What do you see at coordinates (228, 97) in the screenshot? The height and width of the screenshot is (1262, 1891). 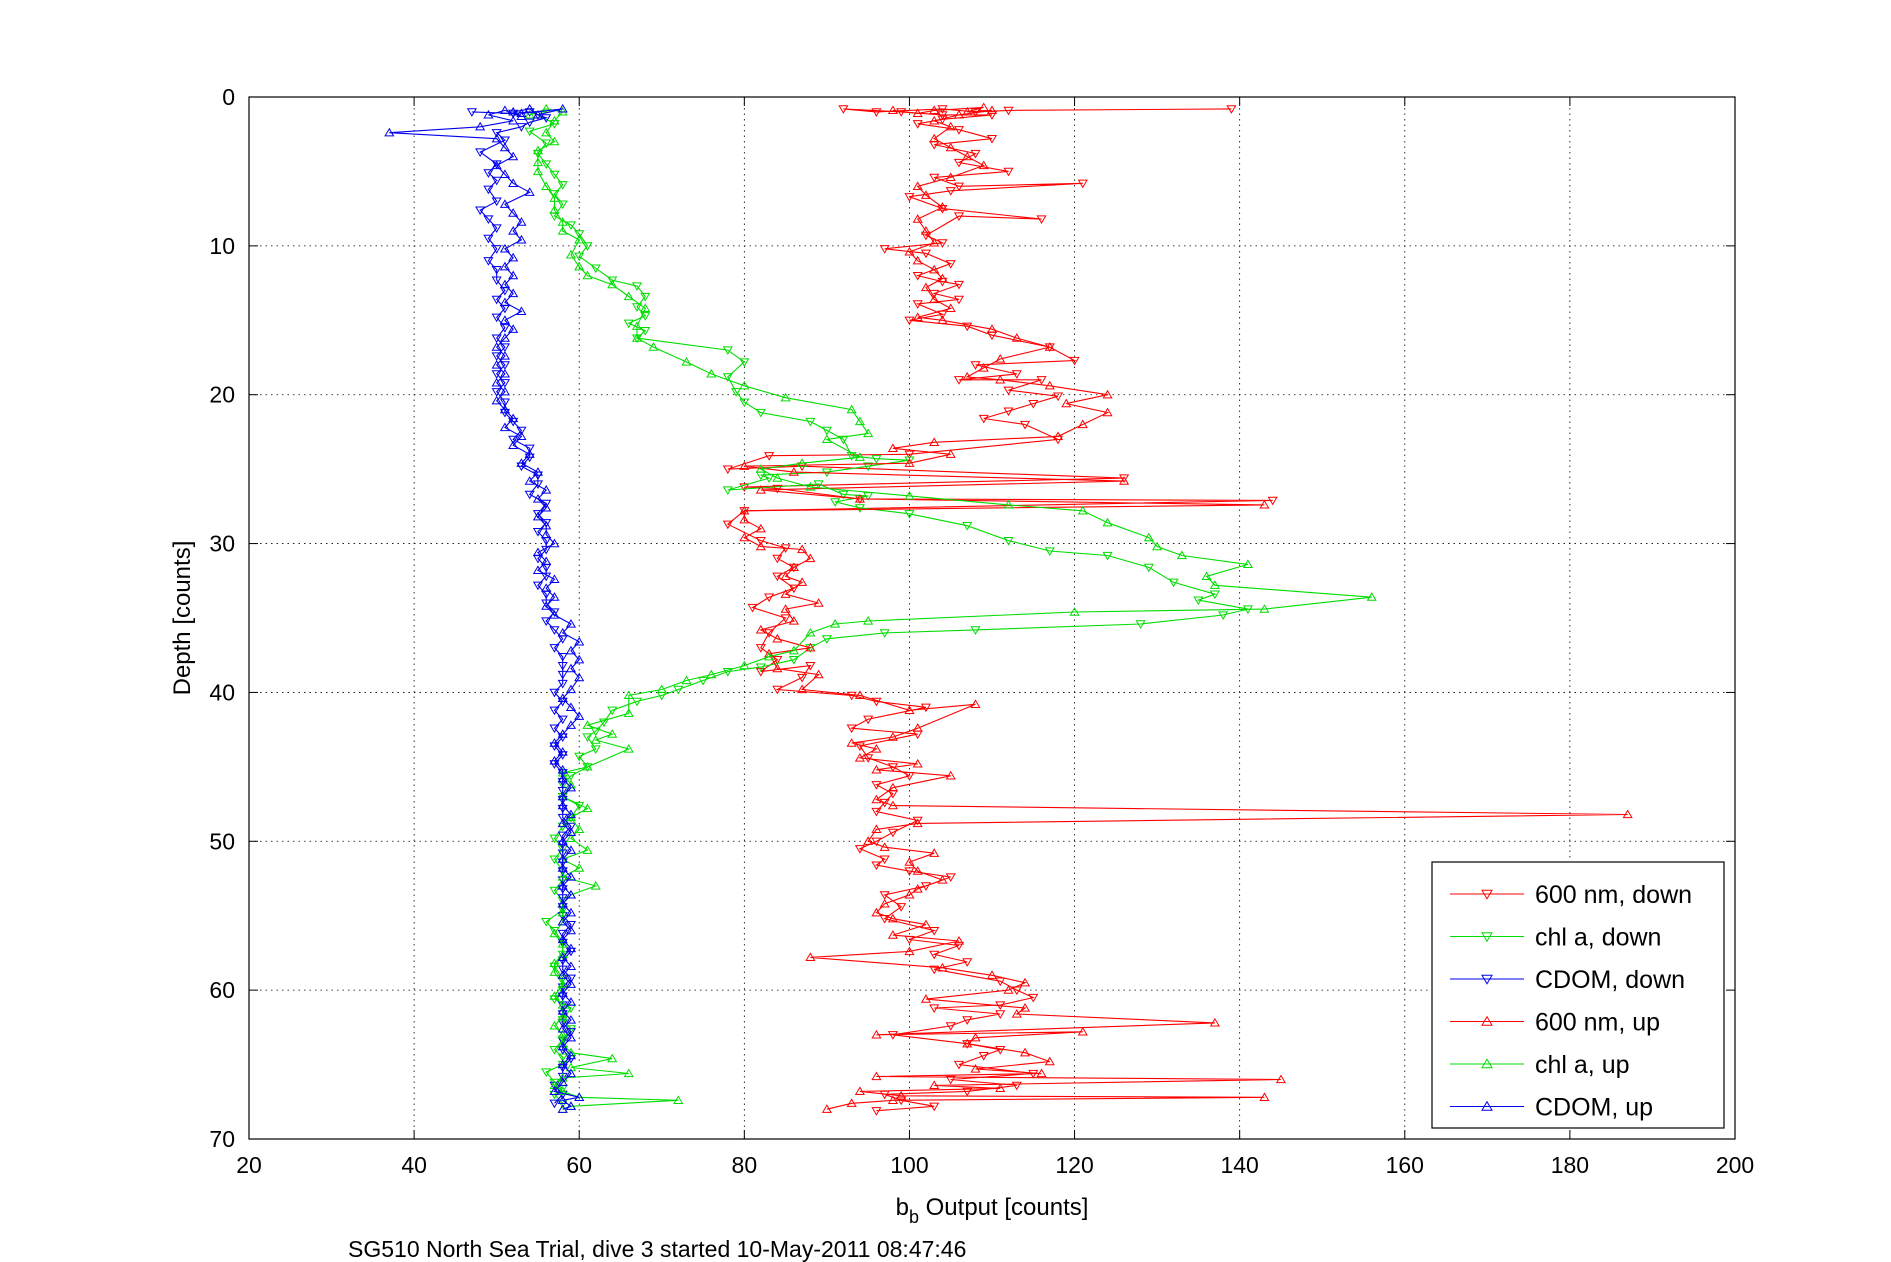 I see `y-tick-label: 0` at bounding box center [228, 97].